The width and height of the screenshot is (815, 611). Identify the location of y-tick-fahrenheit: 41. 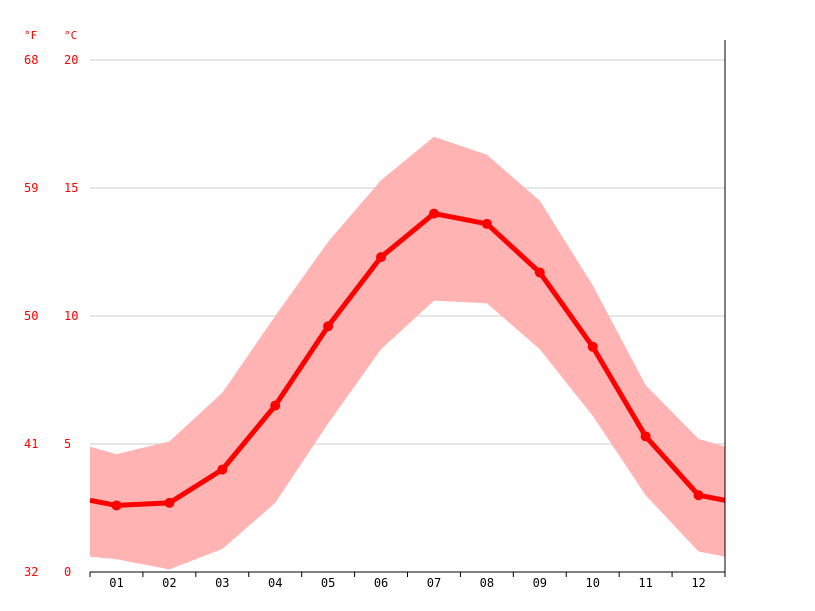
(31, 444).